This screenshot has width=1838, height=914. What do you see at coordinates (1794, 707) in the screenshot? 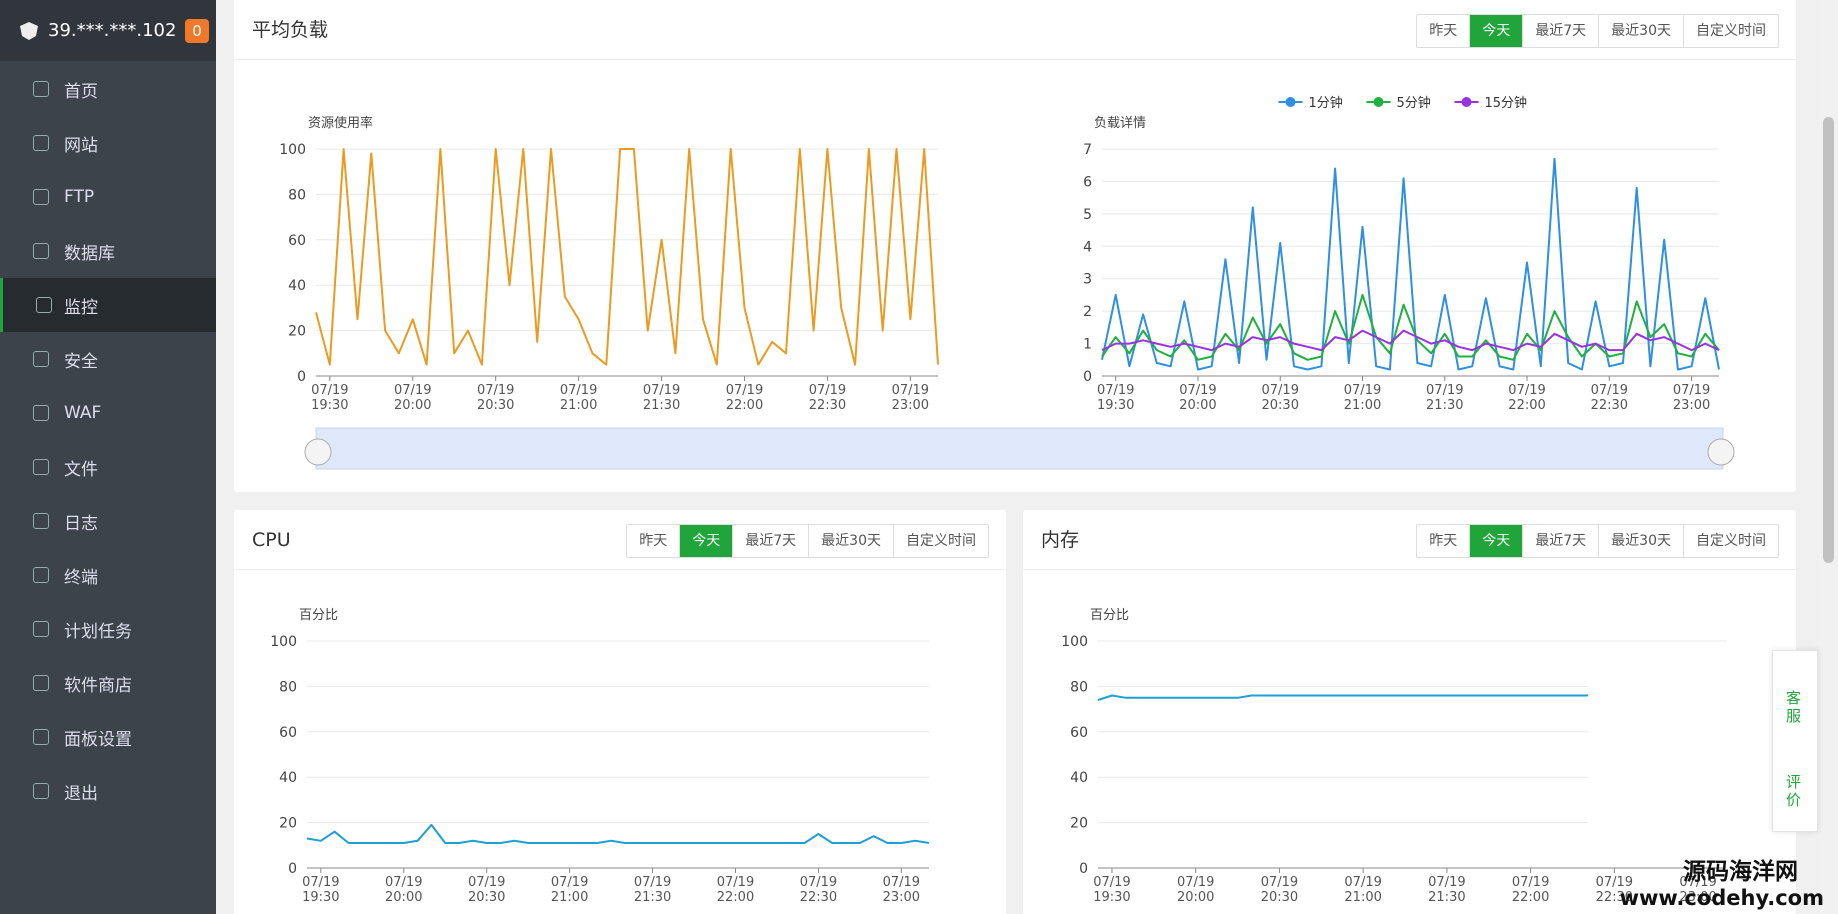
I see `service-button: 客服` at bounding box center [1794, 707].